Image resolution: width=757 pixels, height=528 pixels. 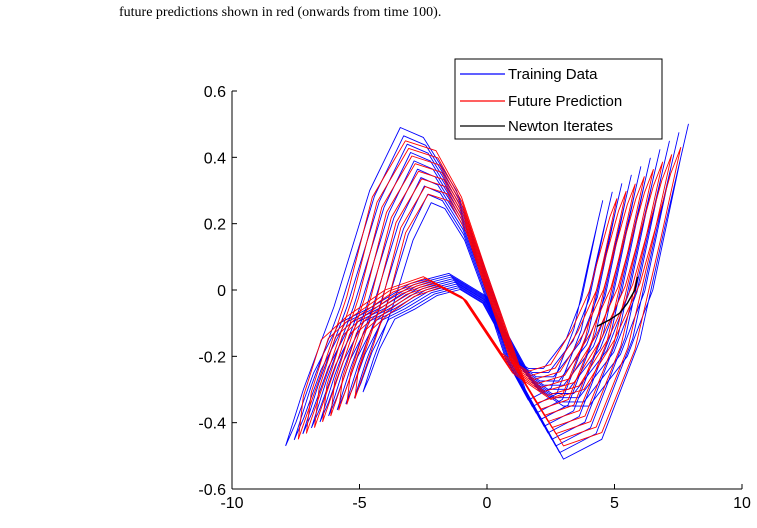 I want to click on x-tick-label: 0, so click(x=487, y=503).